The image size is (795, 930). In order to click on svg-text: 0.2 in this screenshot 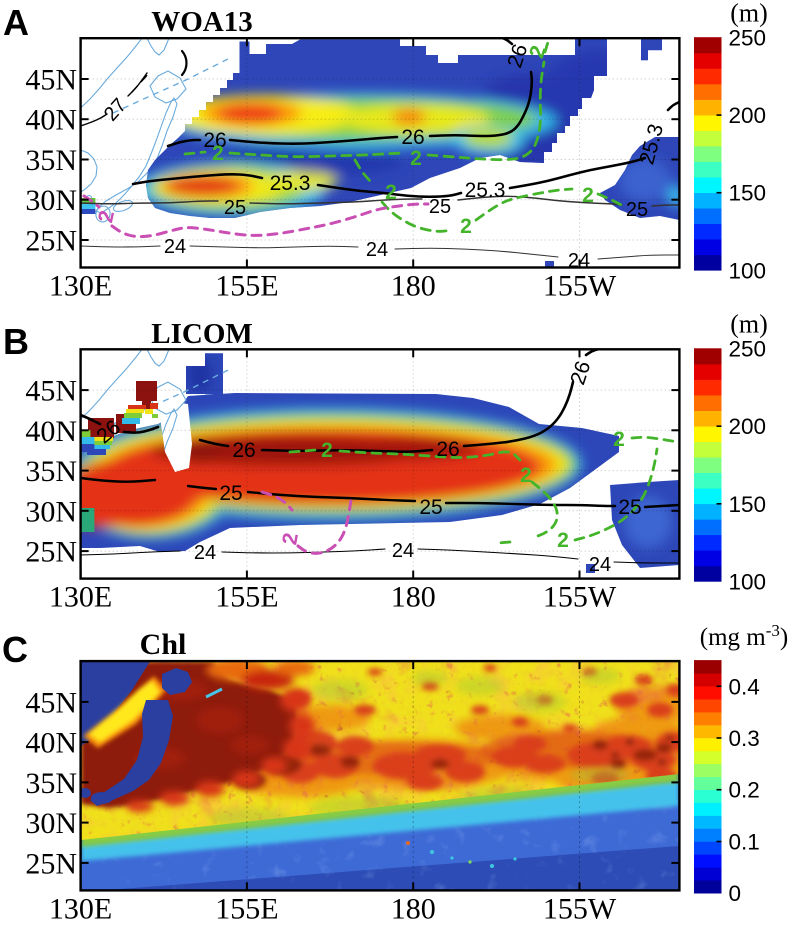, I will do `click(744, 790)`.